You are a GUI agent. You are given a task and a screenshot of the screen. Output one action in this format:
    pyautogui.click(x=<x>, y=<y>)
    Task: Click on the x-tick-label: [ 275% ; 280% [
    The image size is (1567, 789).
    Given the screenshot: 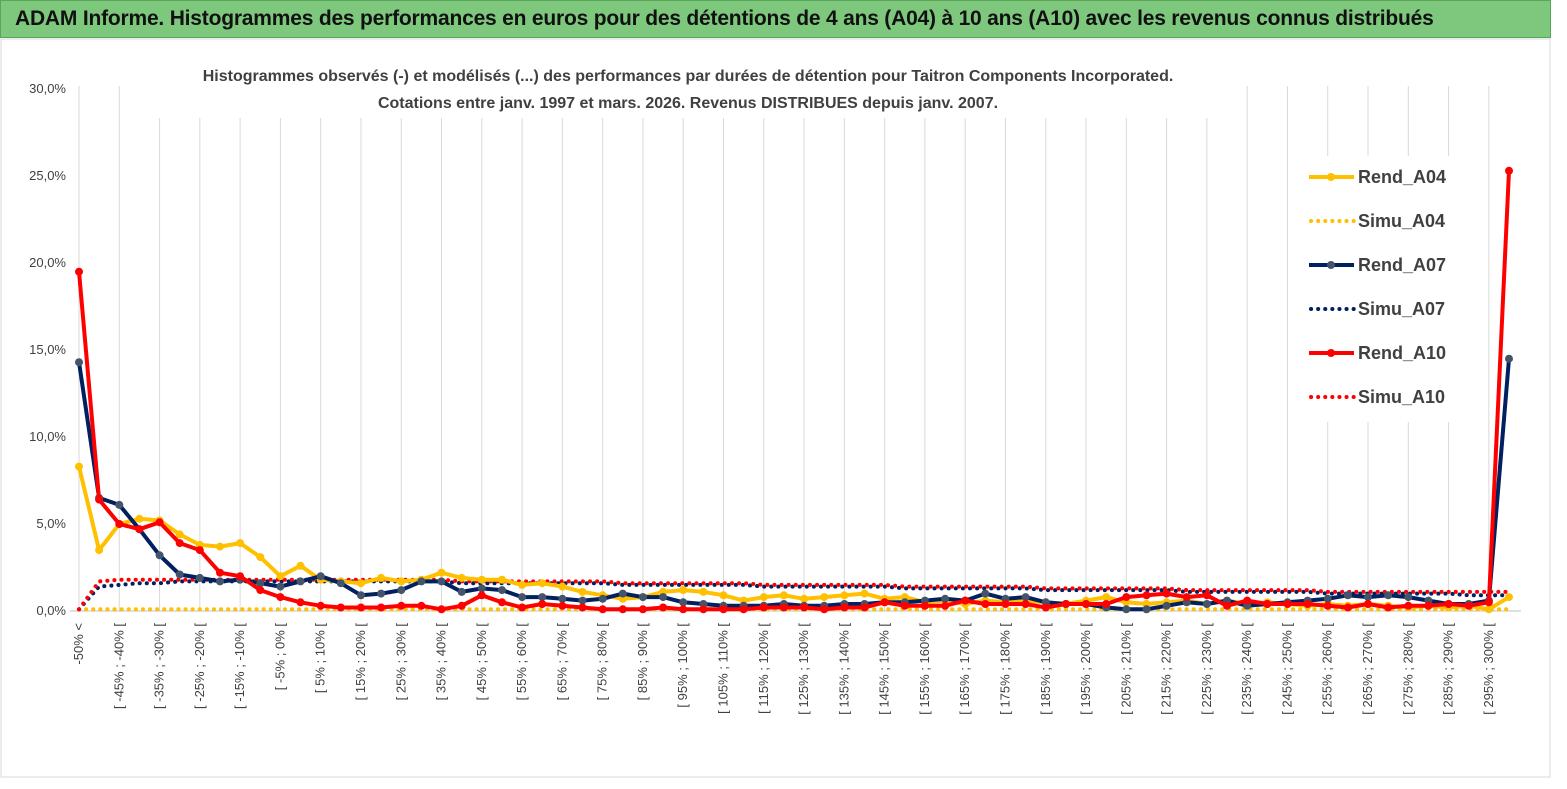 What is the action you would take?
    pyautogui.click(x=1407, y=669)
    